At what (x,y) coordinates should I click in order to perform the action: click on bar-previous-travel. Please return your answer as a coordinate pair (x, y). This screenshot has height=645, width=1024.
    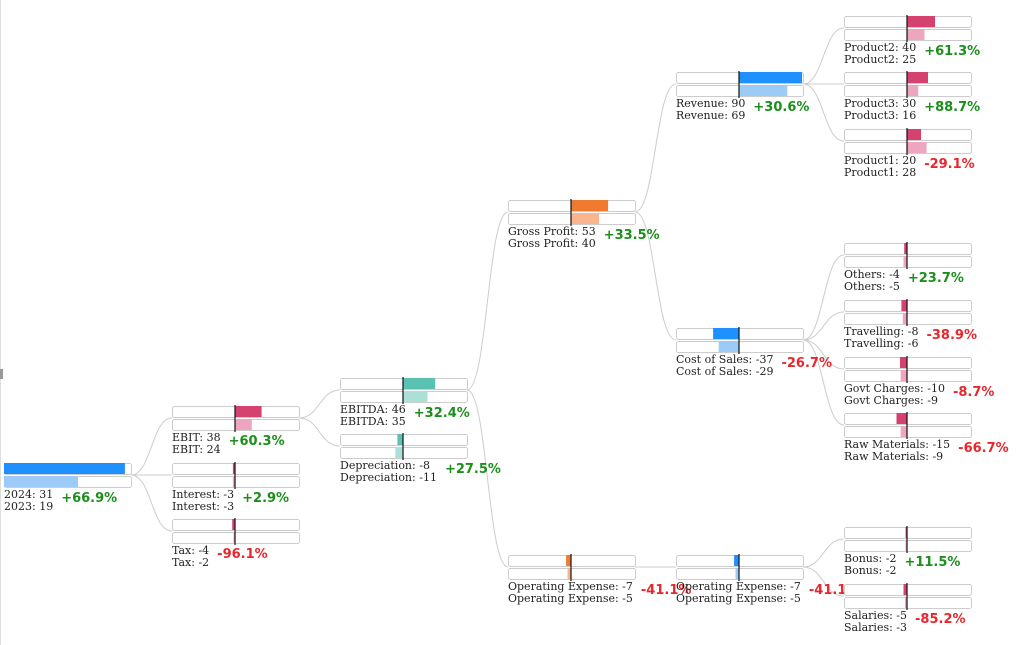
    Looking at the image, I should click on (904, 318).